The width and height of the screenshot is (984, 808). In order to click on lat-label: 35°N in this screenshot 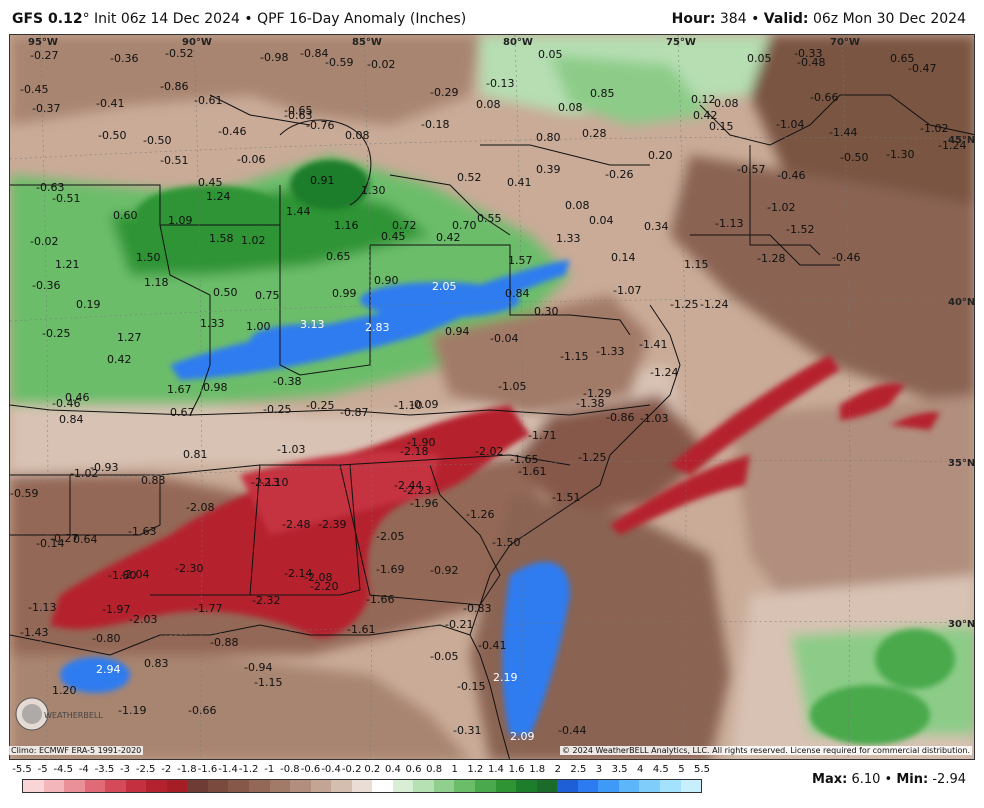, I will do `click(961, 463)`.